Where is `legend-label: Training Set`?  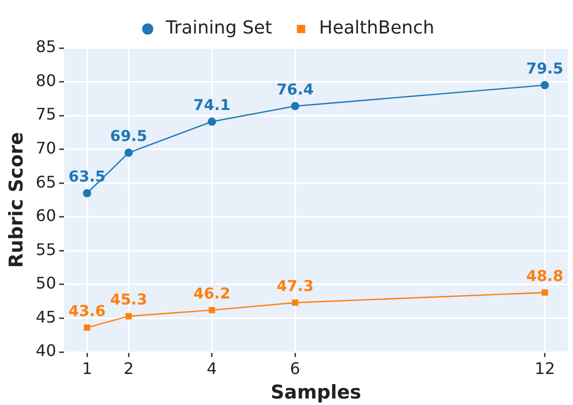 legend-label: Training Set is located at coordinates (218, 28).